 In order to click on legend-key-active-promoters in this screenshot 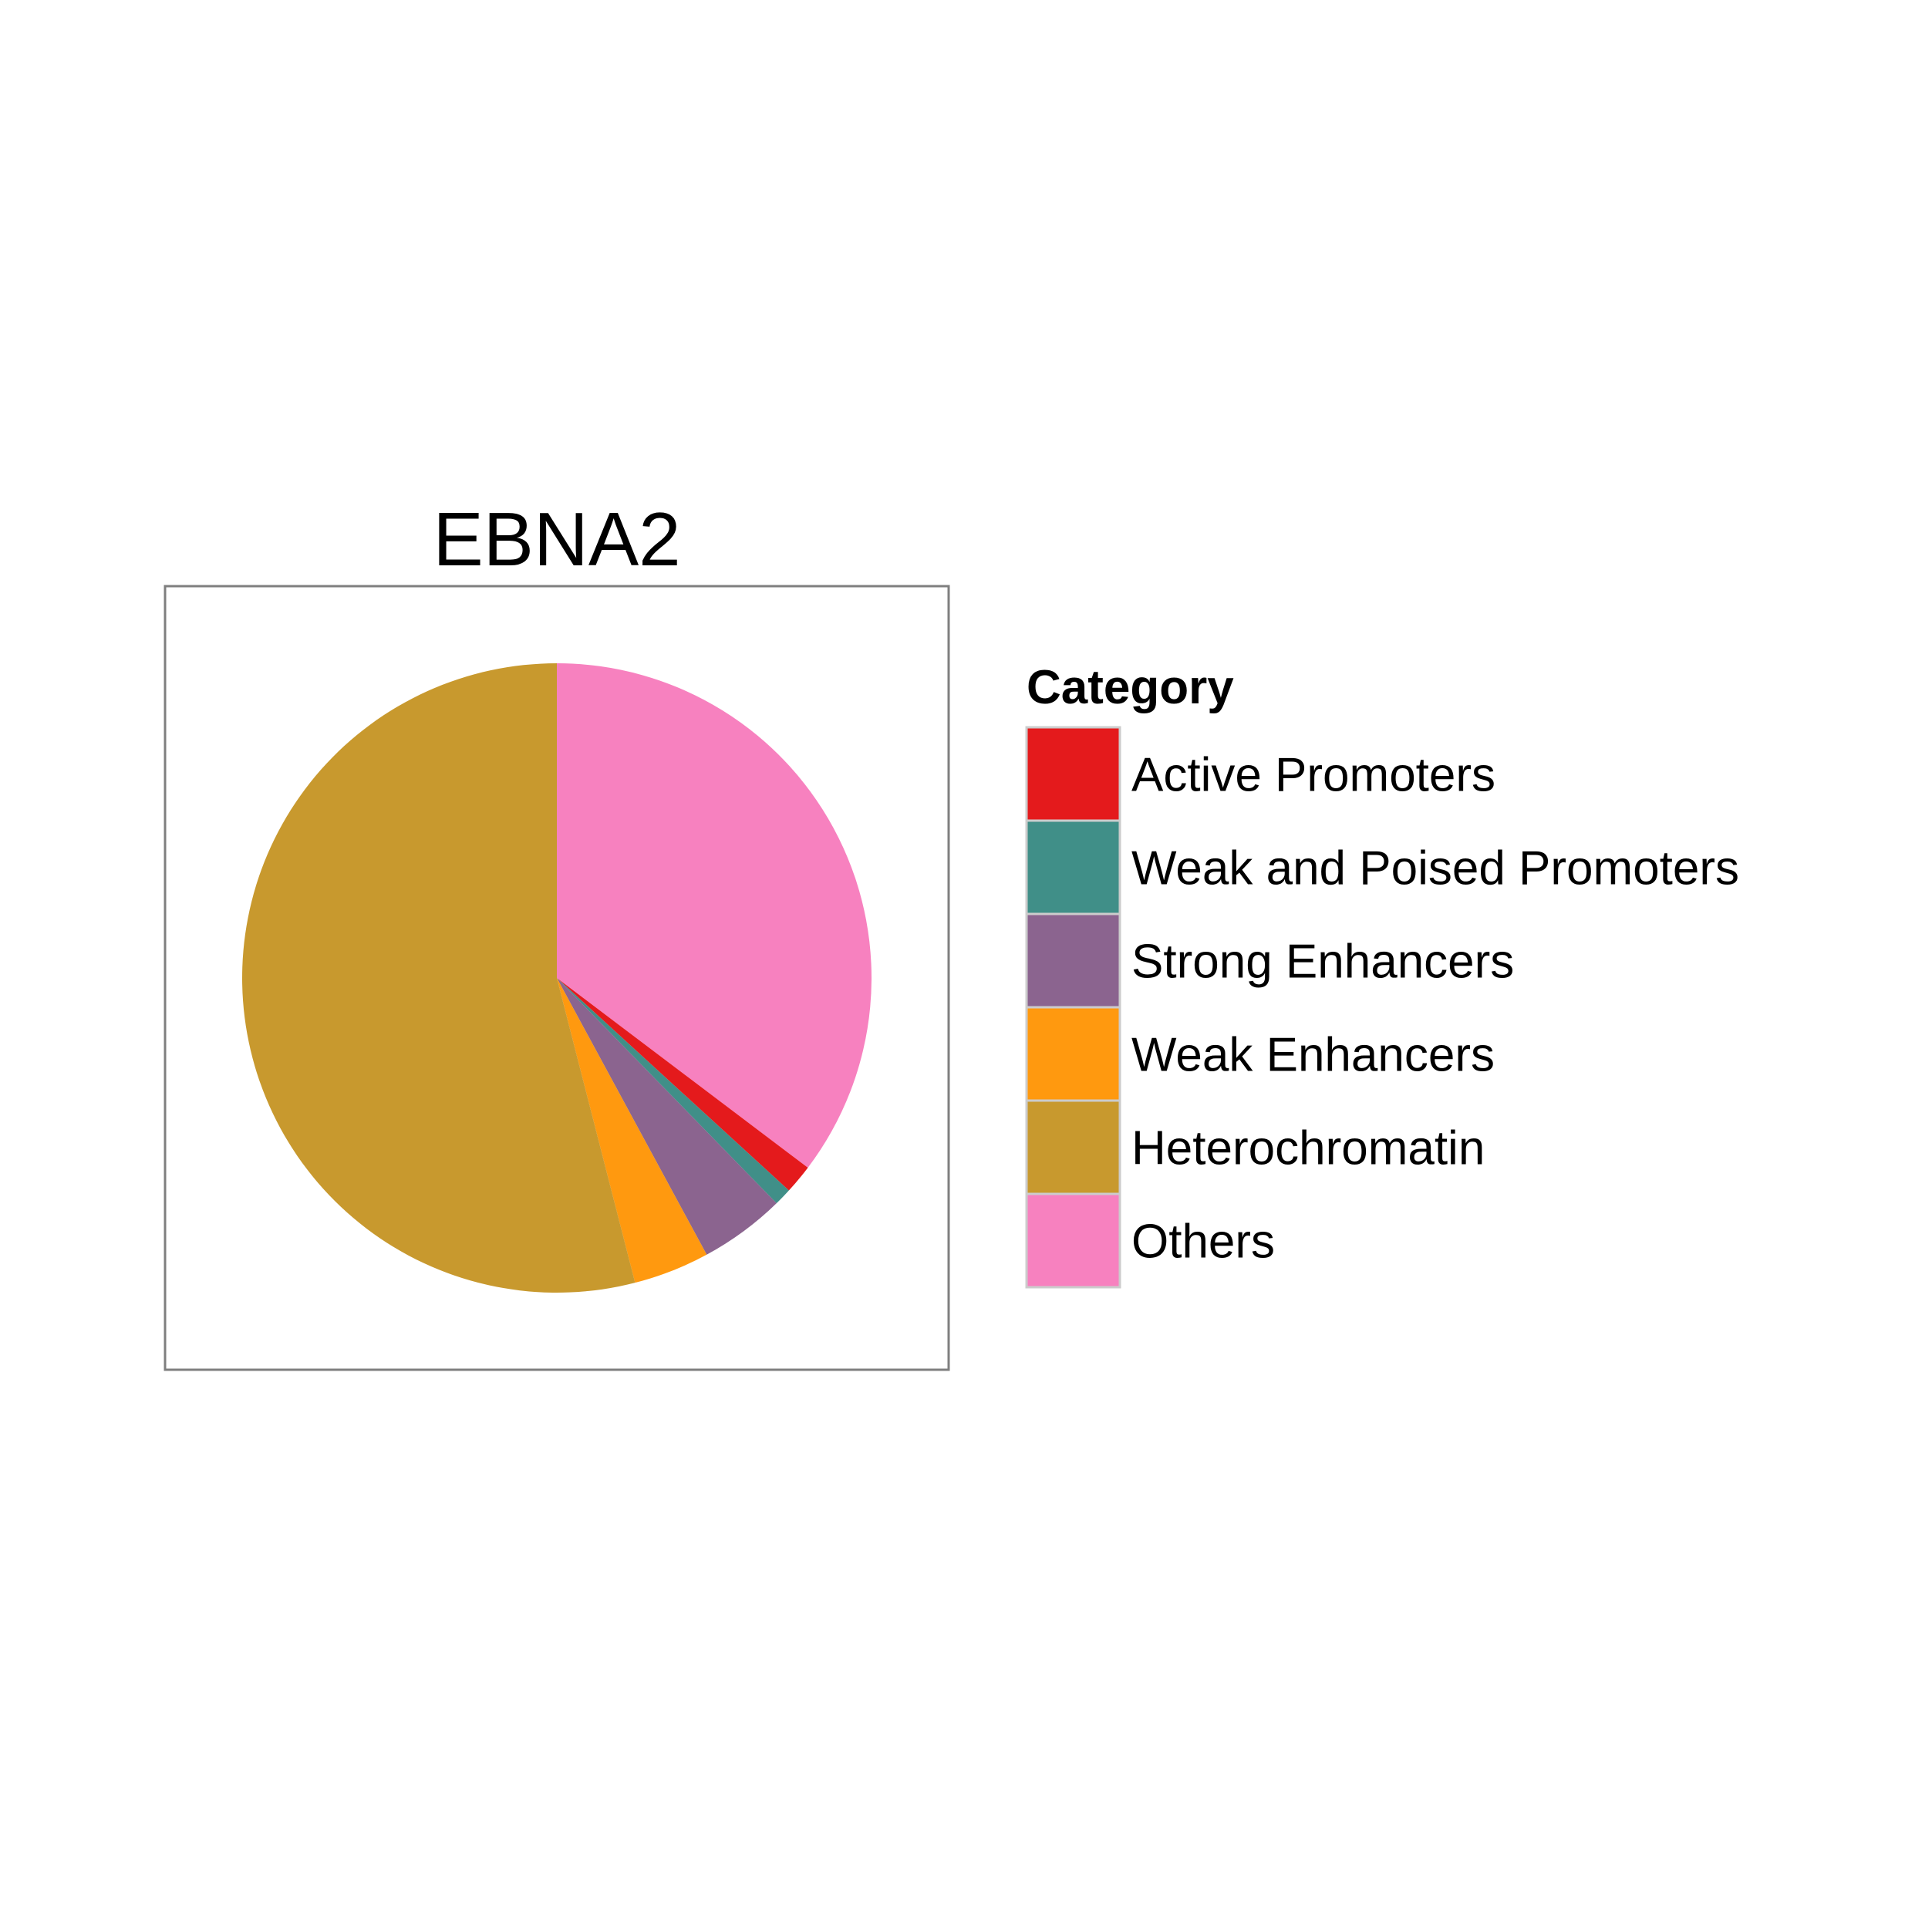, I will do `click(1073, 774)`.